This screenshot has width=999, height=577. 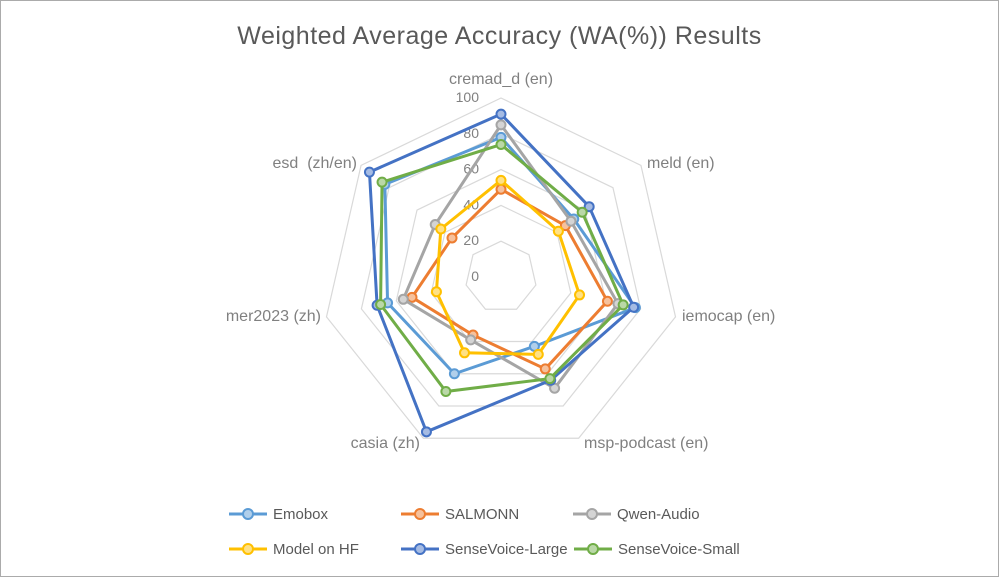 I want to click on axis-label-casia-zh-: casia (zh), so click(x=385, y=443).